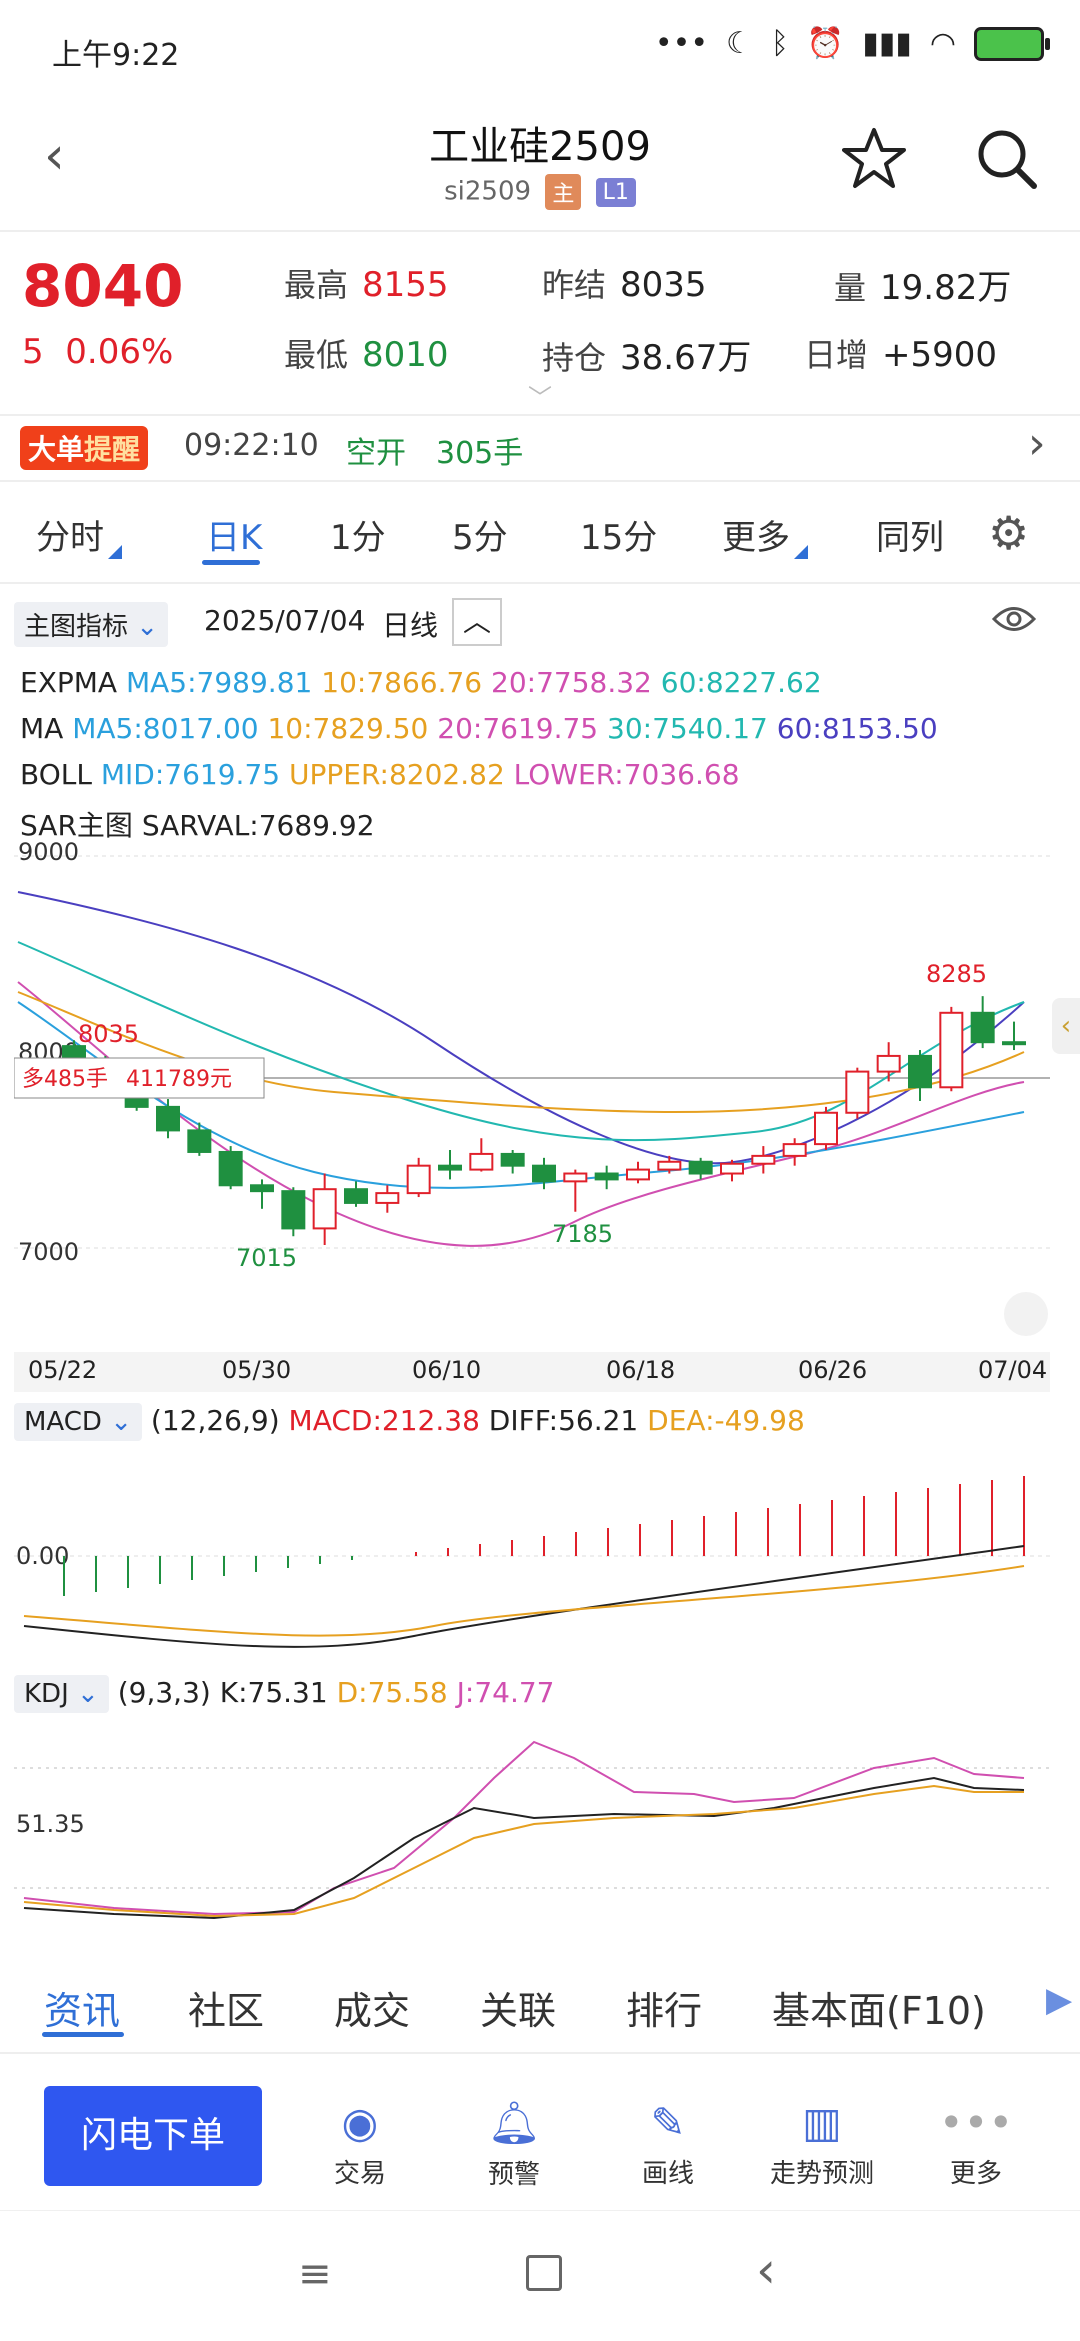 This screenshot has width=1080, height=2341. Describe the element at coordinates (532, 1372) in the screenshot. I see `x-axis: 05/22 05/30 06/10 06/18 06/26 07/04` at that location.